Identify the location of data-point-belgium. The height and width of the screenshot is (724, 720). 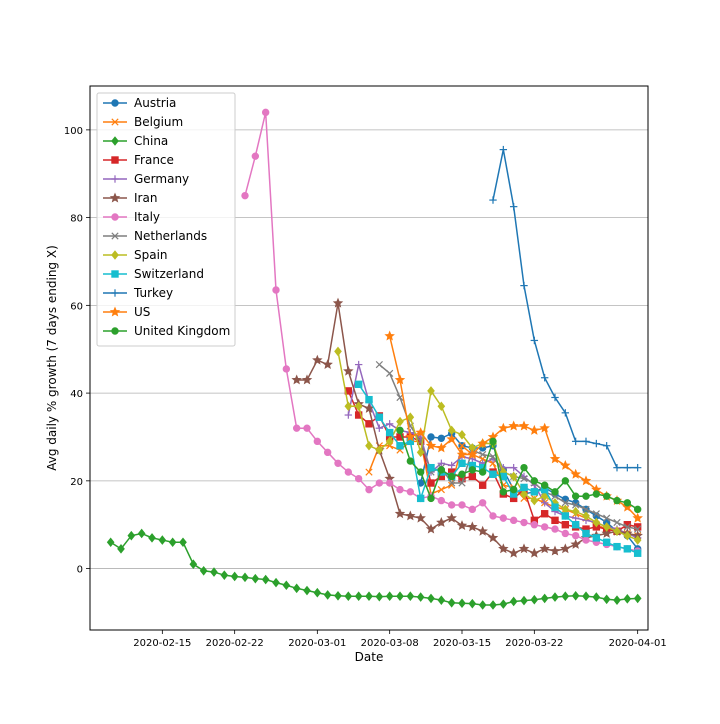
(462, 446).